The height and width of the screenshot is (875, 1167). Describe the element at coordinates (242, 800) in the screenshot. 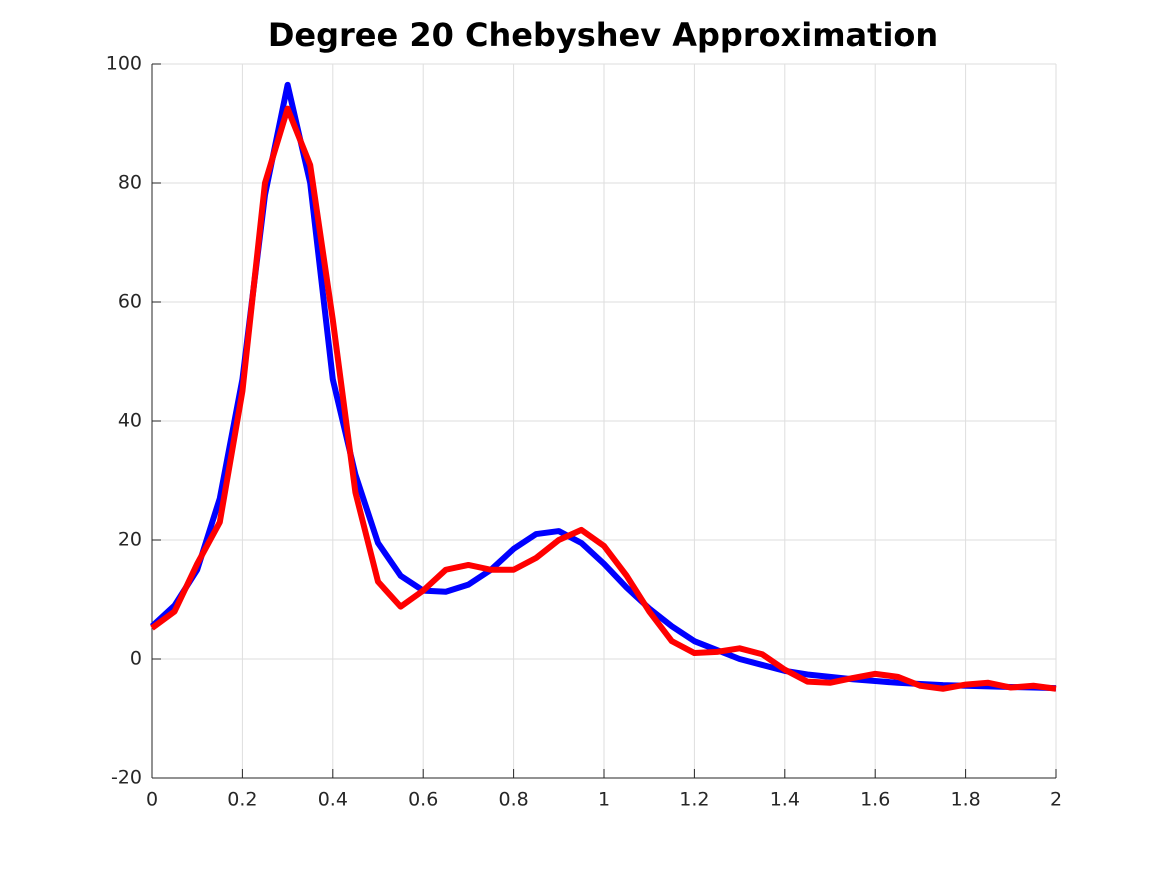

I see `x-tick-label: 0.2` at that location.